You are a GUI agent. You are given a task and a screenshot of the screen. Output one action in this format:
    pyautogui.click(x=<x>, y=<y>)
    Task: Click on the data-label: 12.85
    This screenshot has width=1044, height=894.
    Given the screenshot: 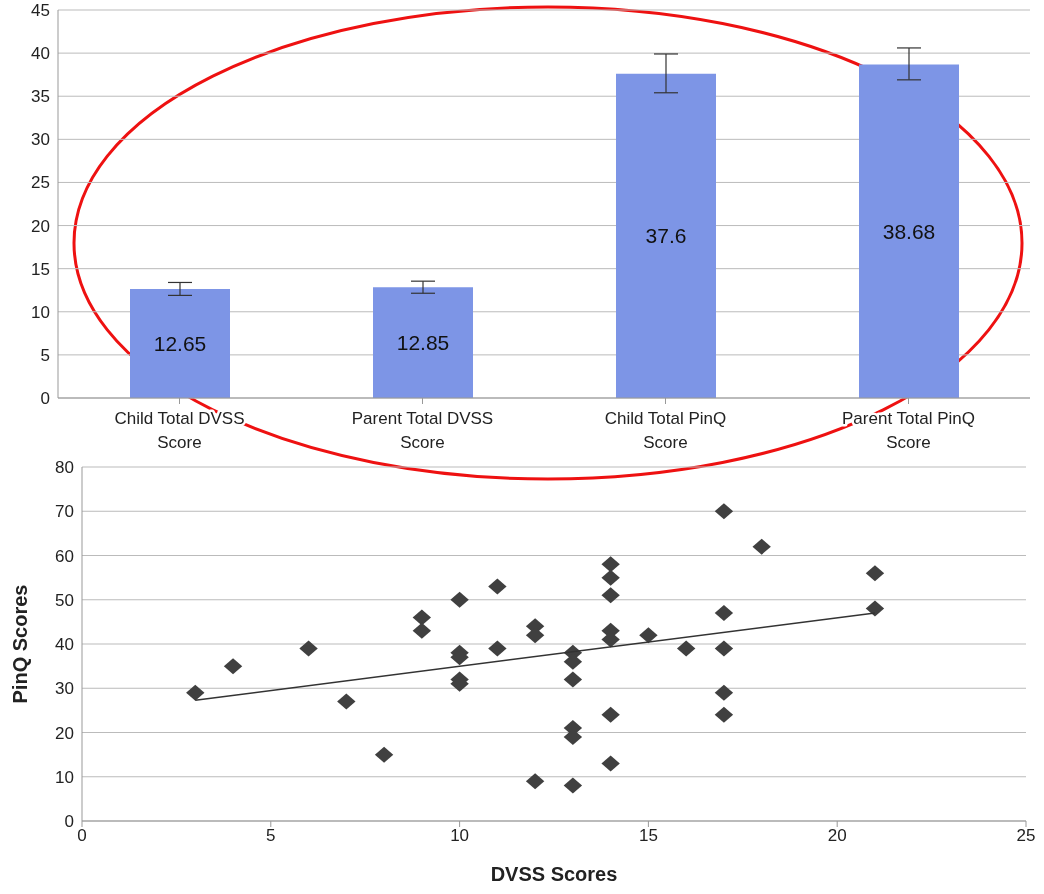 What is the action you would take?
    pyautogui.click(x=423, y=343)
    